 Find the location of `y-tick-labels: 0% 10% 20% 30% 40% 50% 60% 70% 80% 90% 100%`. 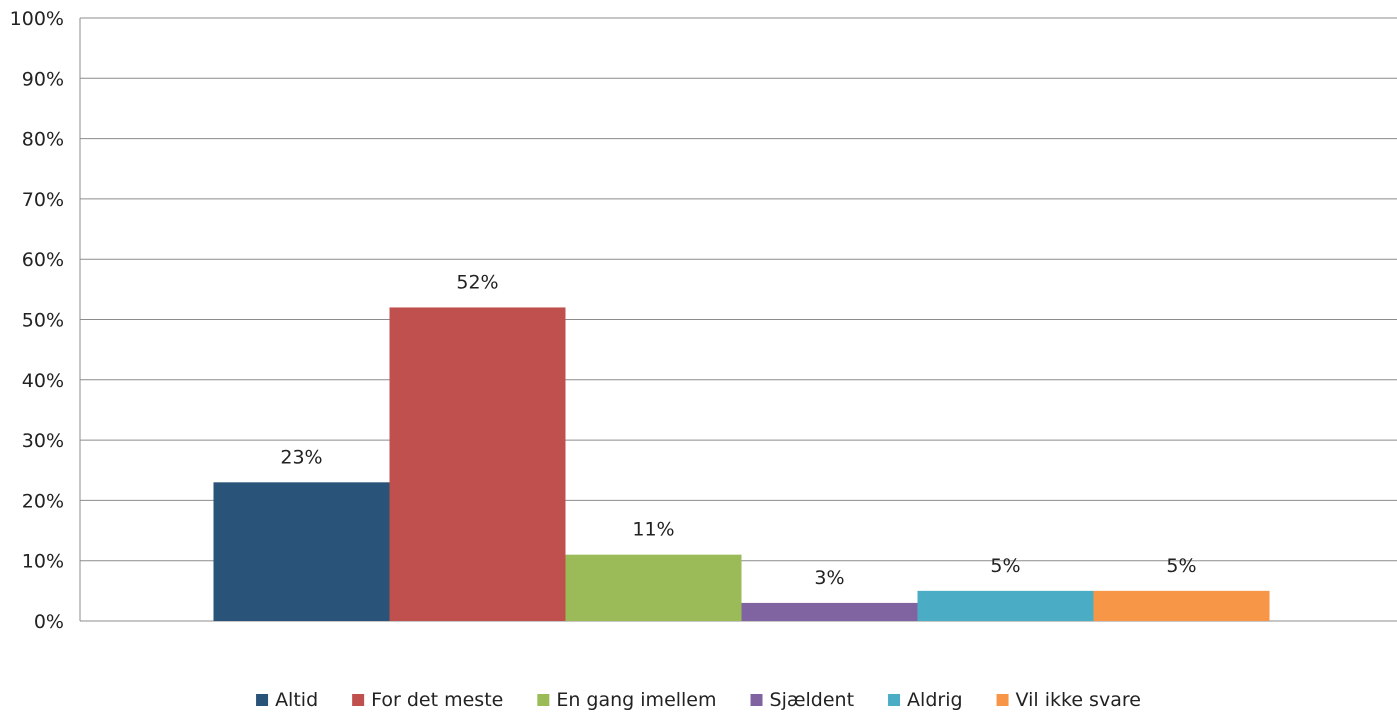

y-tick-labels: 0% 10% 20% 30% 40% 50% 60% 70% 80% 90% 100% is located at coordinates (37, 320).